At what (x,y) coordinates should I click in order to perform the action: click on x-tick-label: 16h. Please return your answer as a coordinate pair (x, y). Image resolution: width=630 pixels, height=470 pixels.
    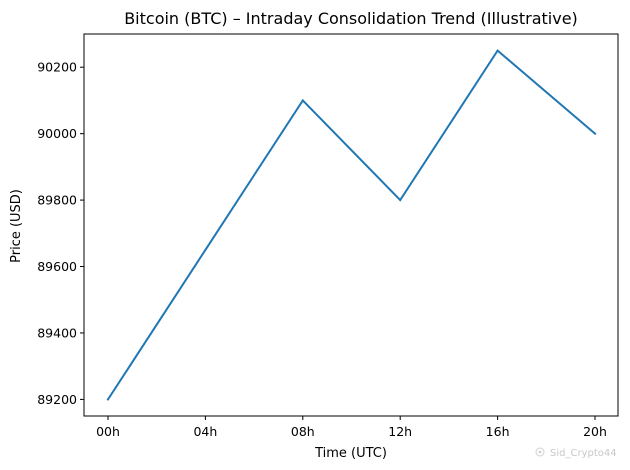
    Looking at the image, I should click on (498, 431).